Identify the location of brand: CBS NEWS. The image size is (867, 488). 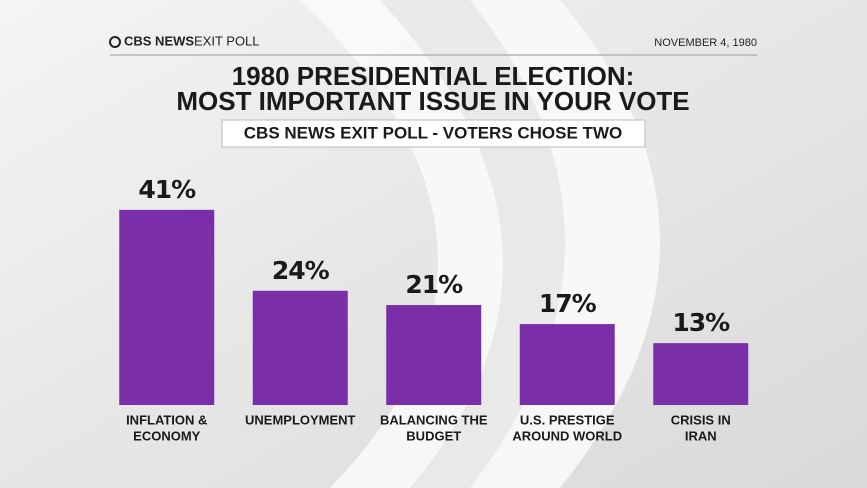
(159, 40).